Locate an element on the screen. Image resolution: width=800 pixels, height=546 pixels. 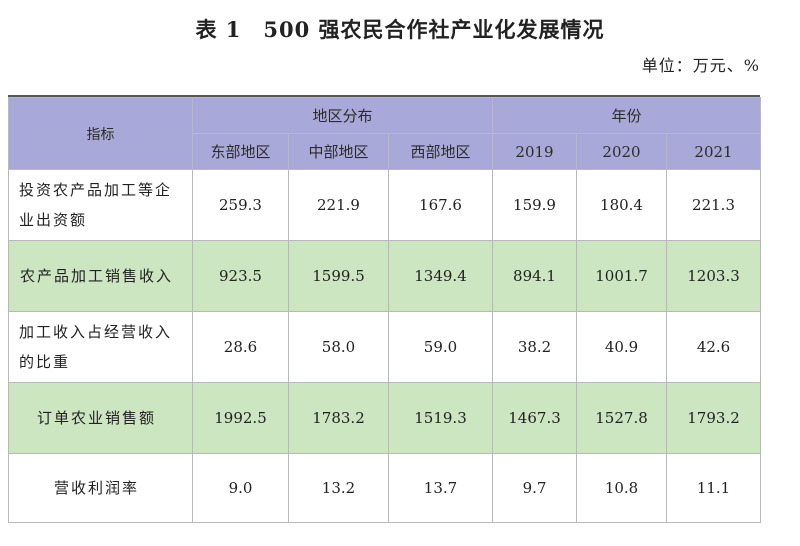
table-cell: 1203.3 is located at coordinates (714, 276).